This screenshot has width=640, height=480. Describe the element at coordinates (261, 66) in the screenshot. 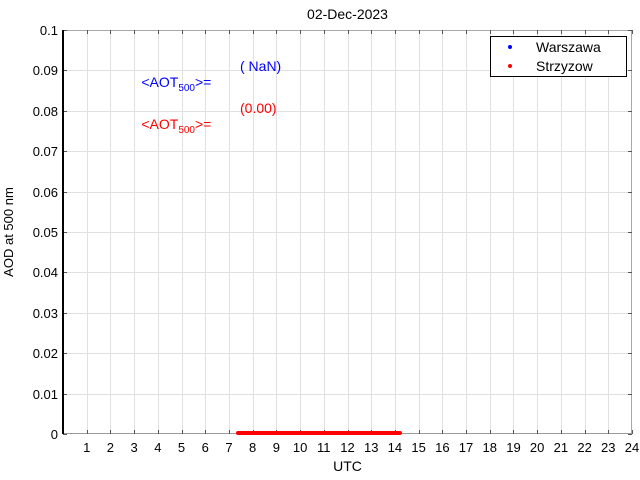

I see `mean-aot-warszawa-value: ( NaN)` at that location.